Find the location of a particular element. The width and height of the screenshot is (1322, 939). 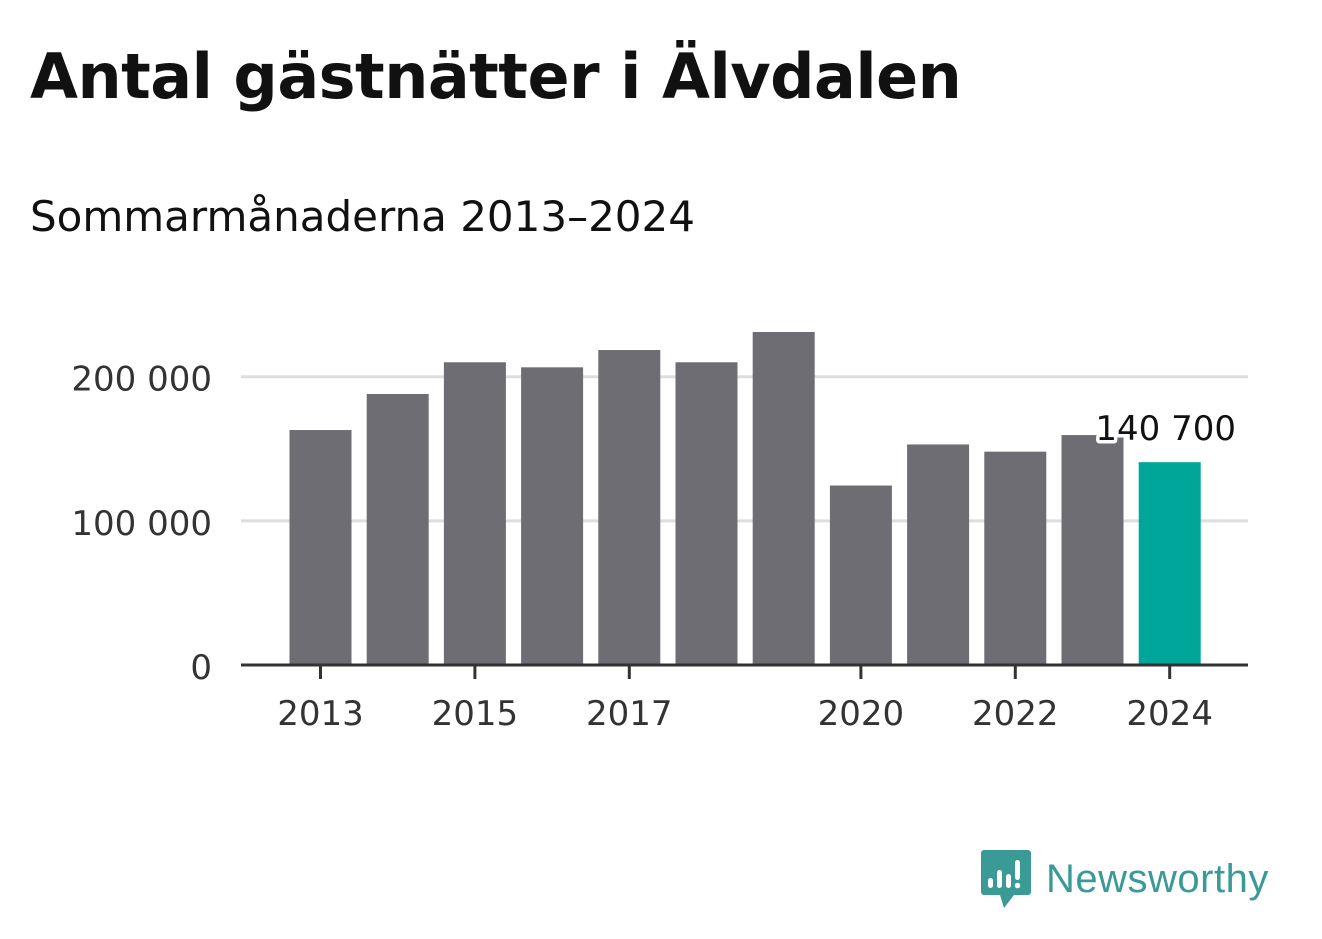

x-tick-label: 2017 is located at coordinates (629, 714).